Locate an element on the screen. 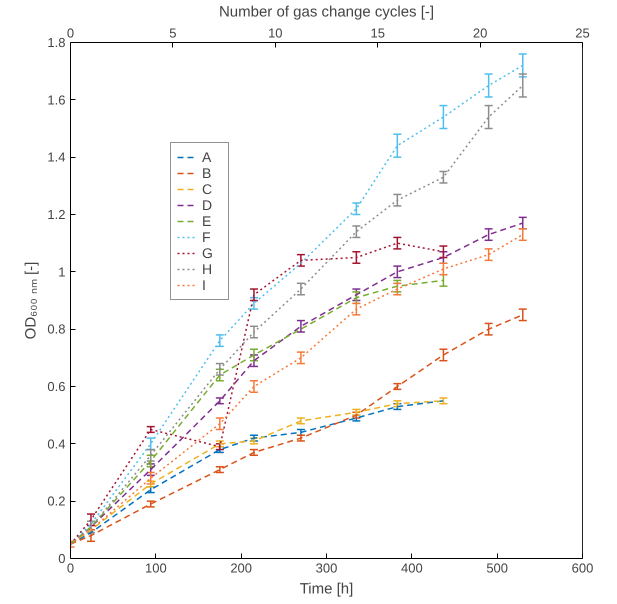 The image size is (617, 604). legend-label: C is located at coordinates (208, 189).